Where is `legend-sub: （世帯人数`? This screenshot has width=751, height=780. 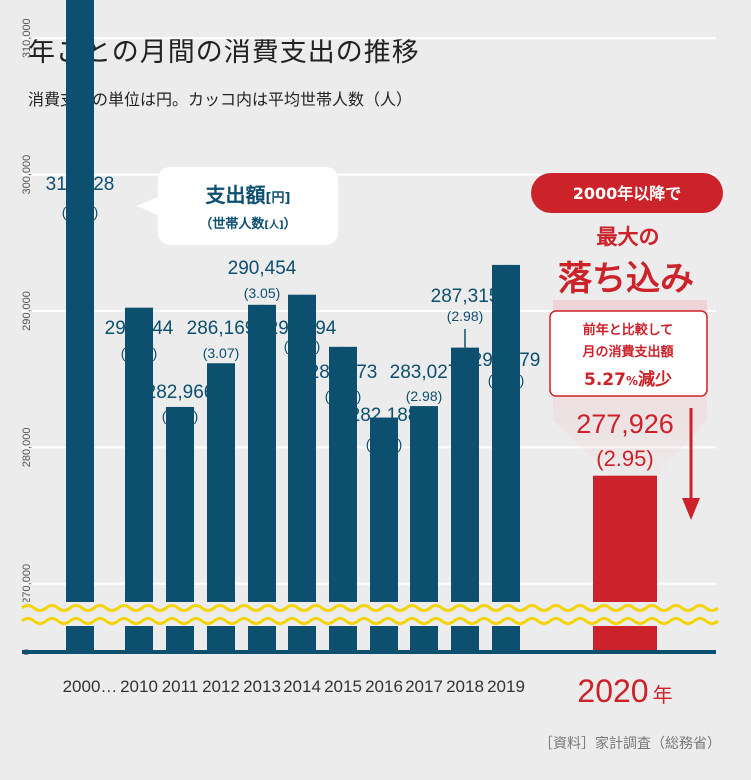 legend-sub: （世帯人数 is located at coordinates (232, 224).